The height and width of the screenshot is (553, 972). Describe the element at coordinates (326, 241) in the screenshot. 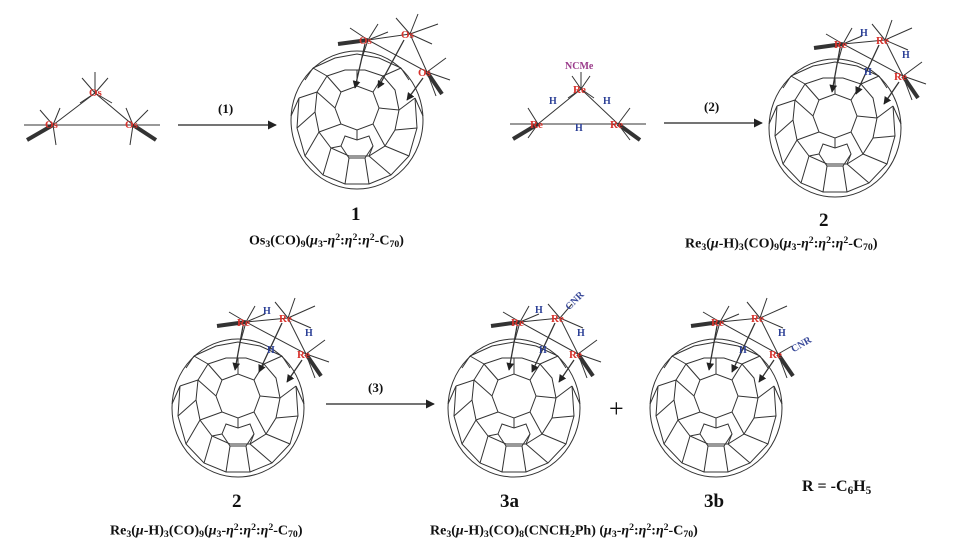

I see `formula-compound-1: Os3(CO)9(μ3-η2:η2:η2-C70)` at that location.